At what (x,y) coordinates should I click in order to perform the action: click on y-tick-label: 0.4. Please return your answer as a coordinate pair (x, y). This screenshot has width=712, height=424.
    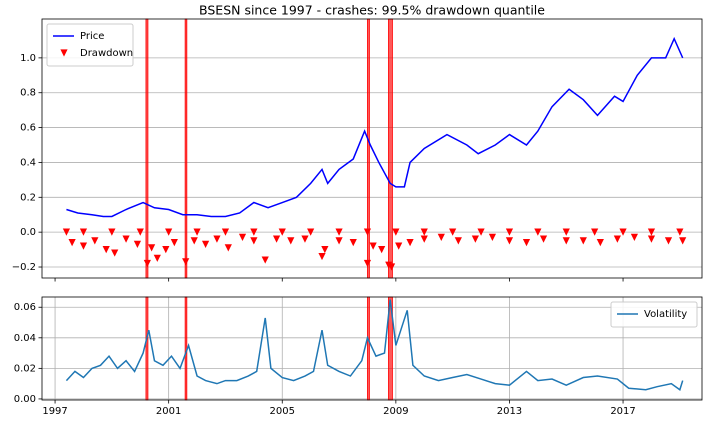
    Looking at the image, I should click on (28, 162).